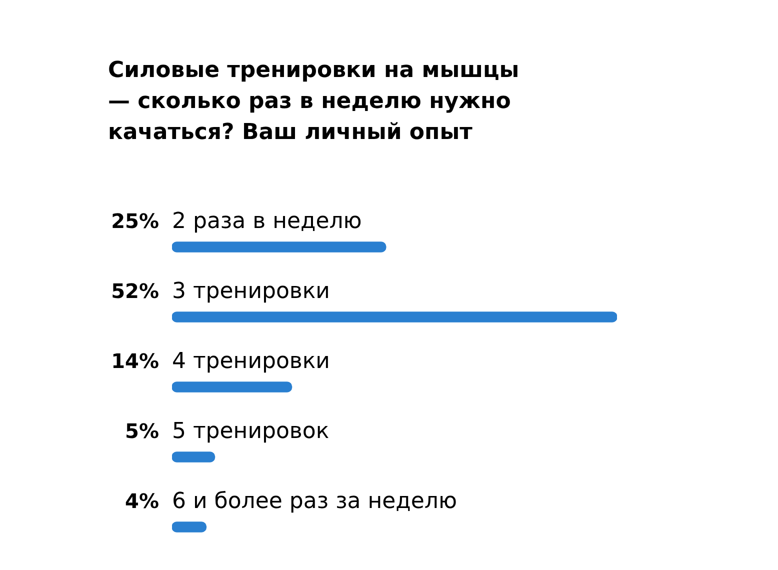  What do you see at coordinates (135, 221) in the screenshot?
I see `data-label: 25%` at bounding box center [135, 221].